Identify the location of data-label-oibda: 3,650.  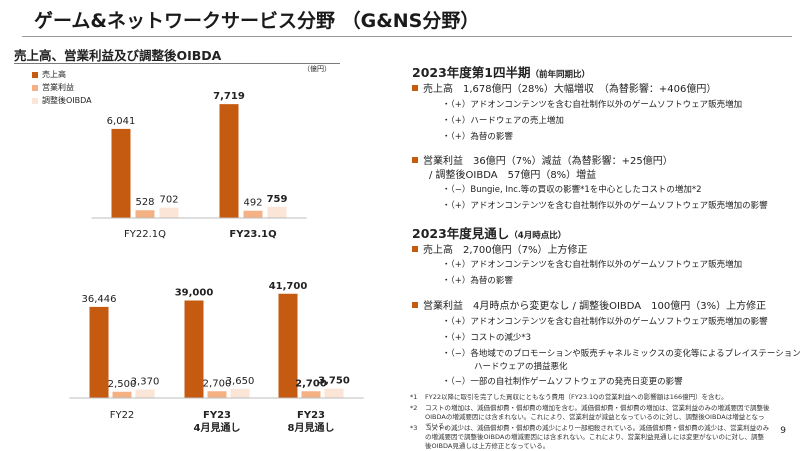
(240, 381).